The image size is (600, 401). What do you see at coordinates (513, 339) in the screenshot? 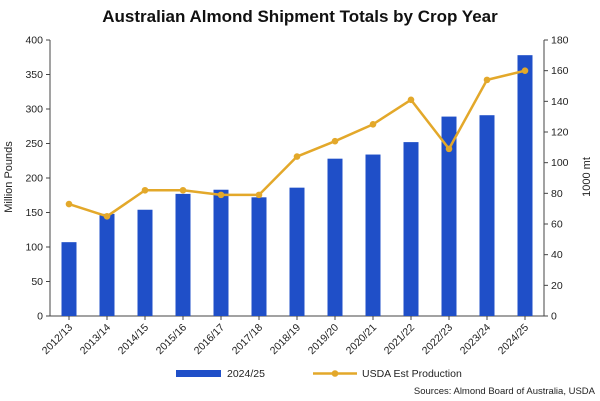
I see `x-tick-label: 2024/25` at bounding box center [513, 339].